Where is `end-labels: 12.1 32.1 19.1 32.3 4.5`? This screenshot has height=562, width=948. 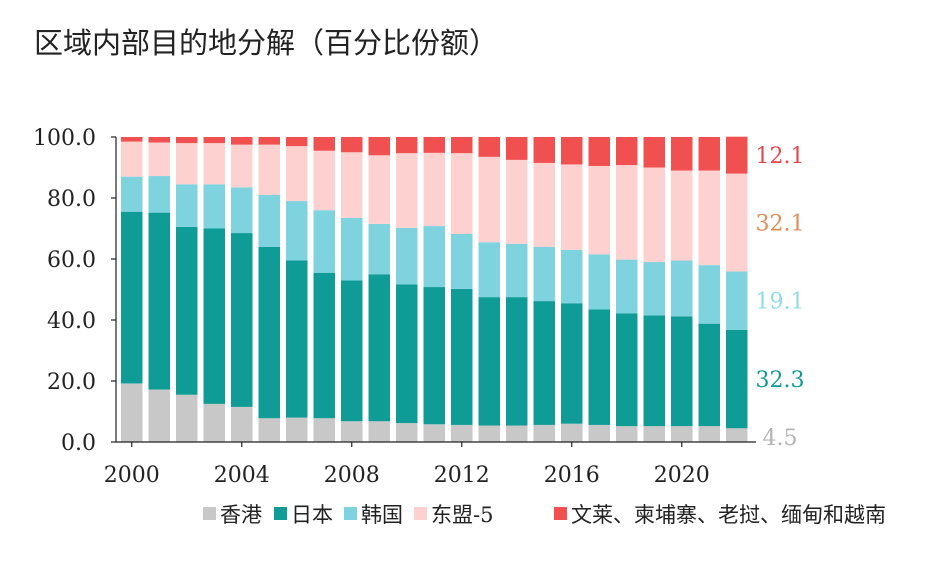 end-labels: 12.1 32.1 19.1 32.3 4.5 is located at coordinates (780, 297).